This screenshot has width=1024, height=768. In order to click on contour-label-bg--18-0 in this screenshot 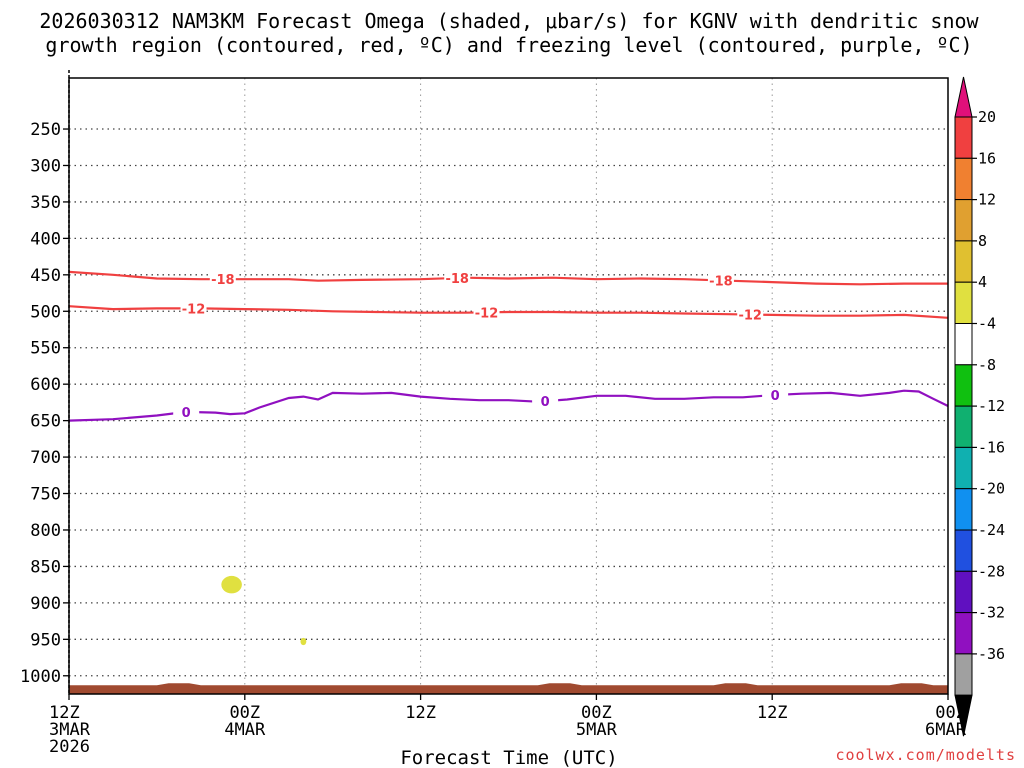, I will do `click(222, 279)`.